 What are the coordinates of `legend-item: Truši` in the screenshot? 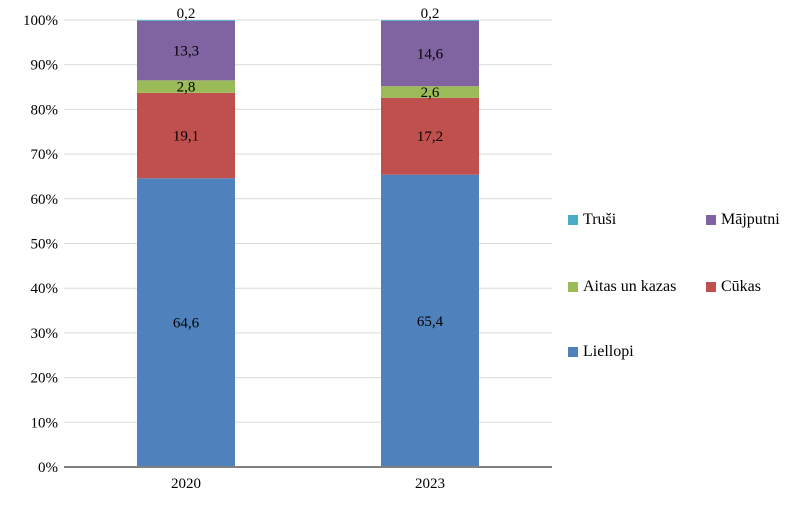 It's located at (592, 220).